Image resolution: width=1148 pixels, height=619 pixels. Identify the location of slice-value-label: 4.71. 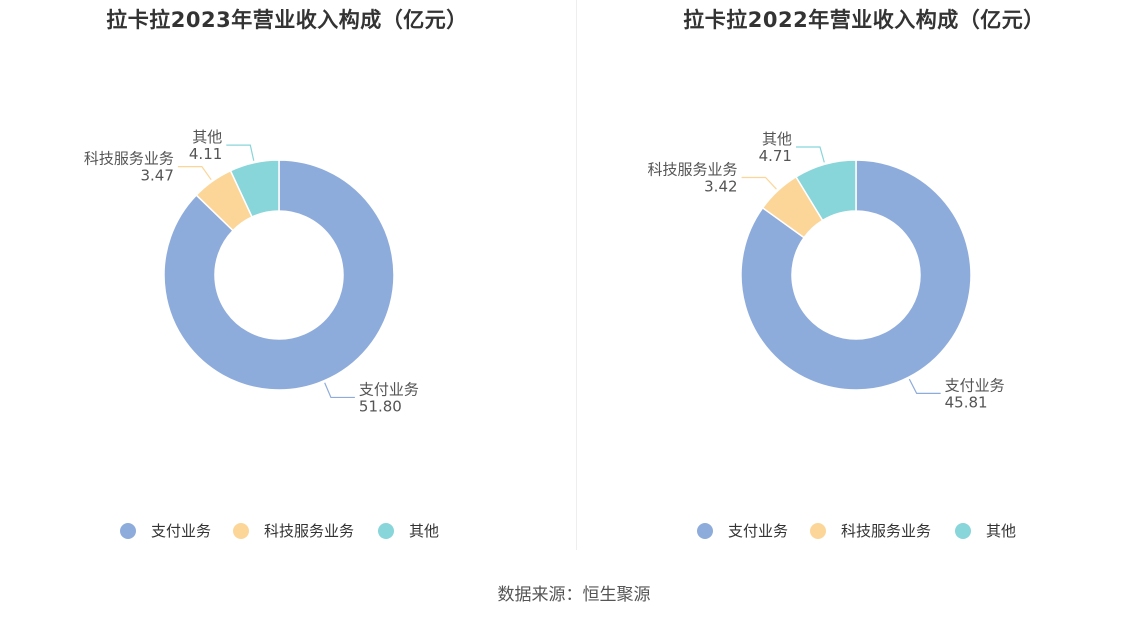
(775, 156).